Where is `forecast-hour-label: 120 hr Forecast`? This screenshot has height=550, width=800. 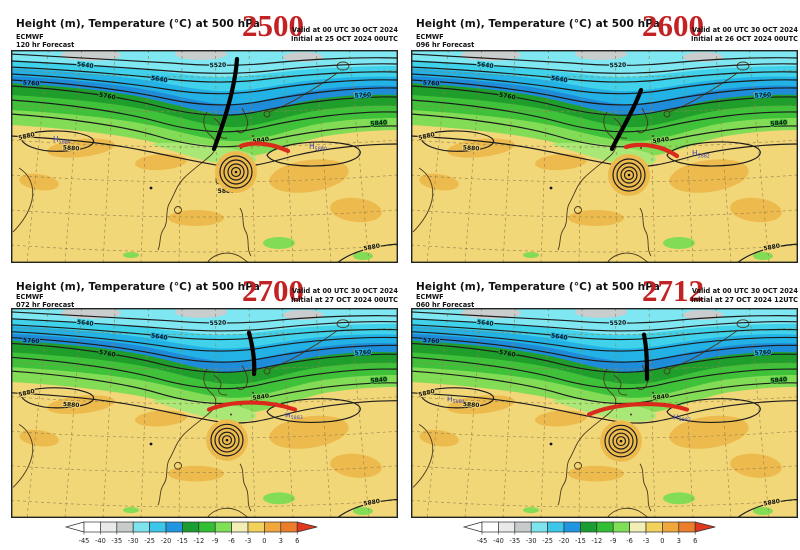 forecast-hour-label: 120 hr Forecast is located at coordinates (45, 45).